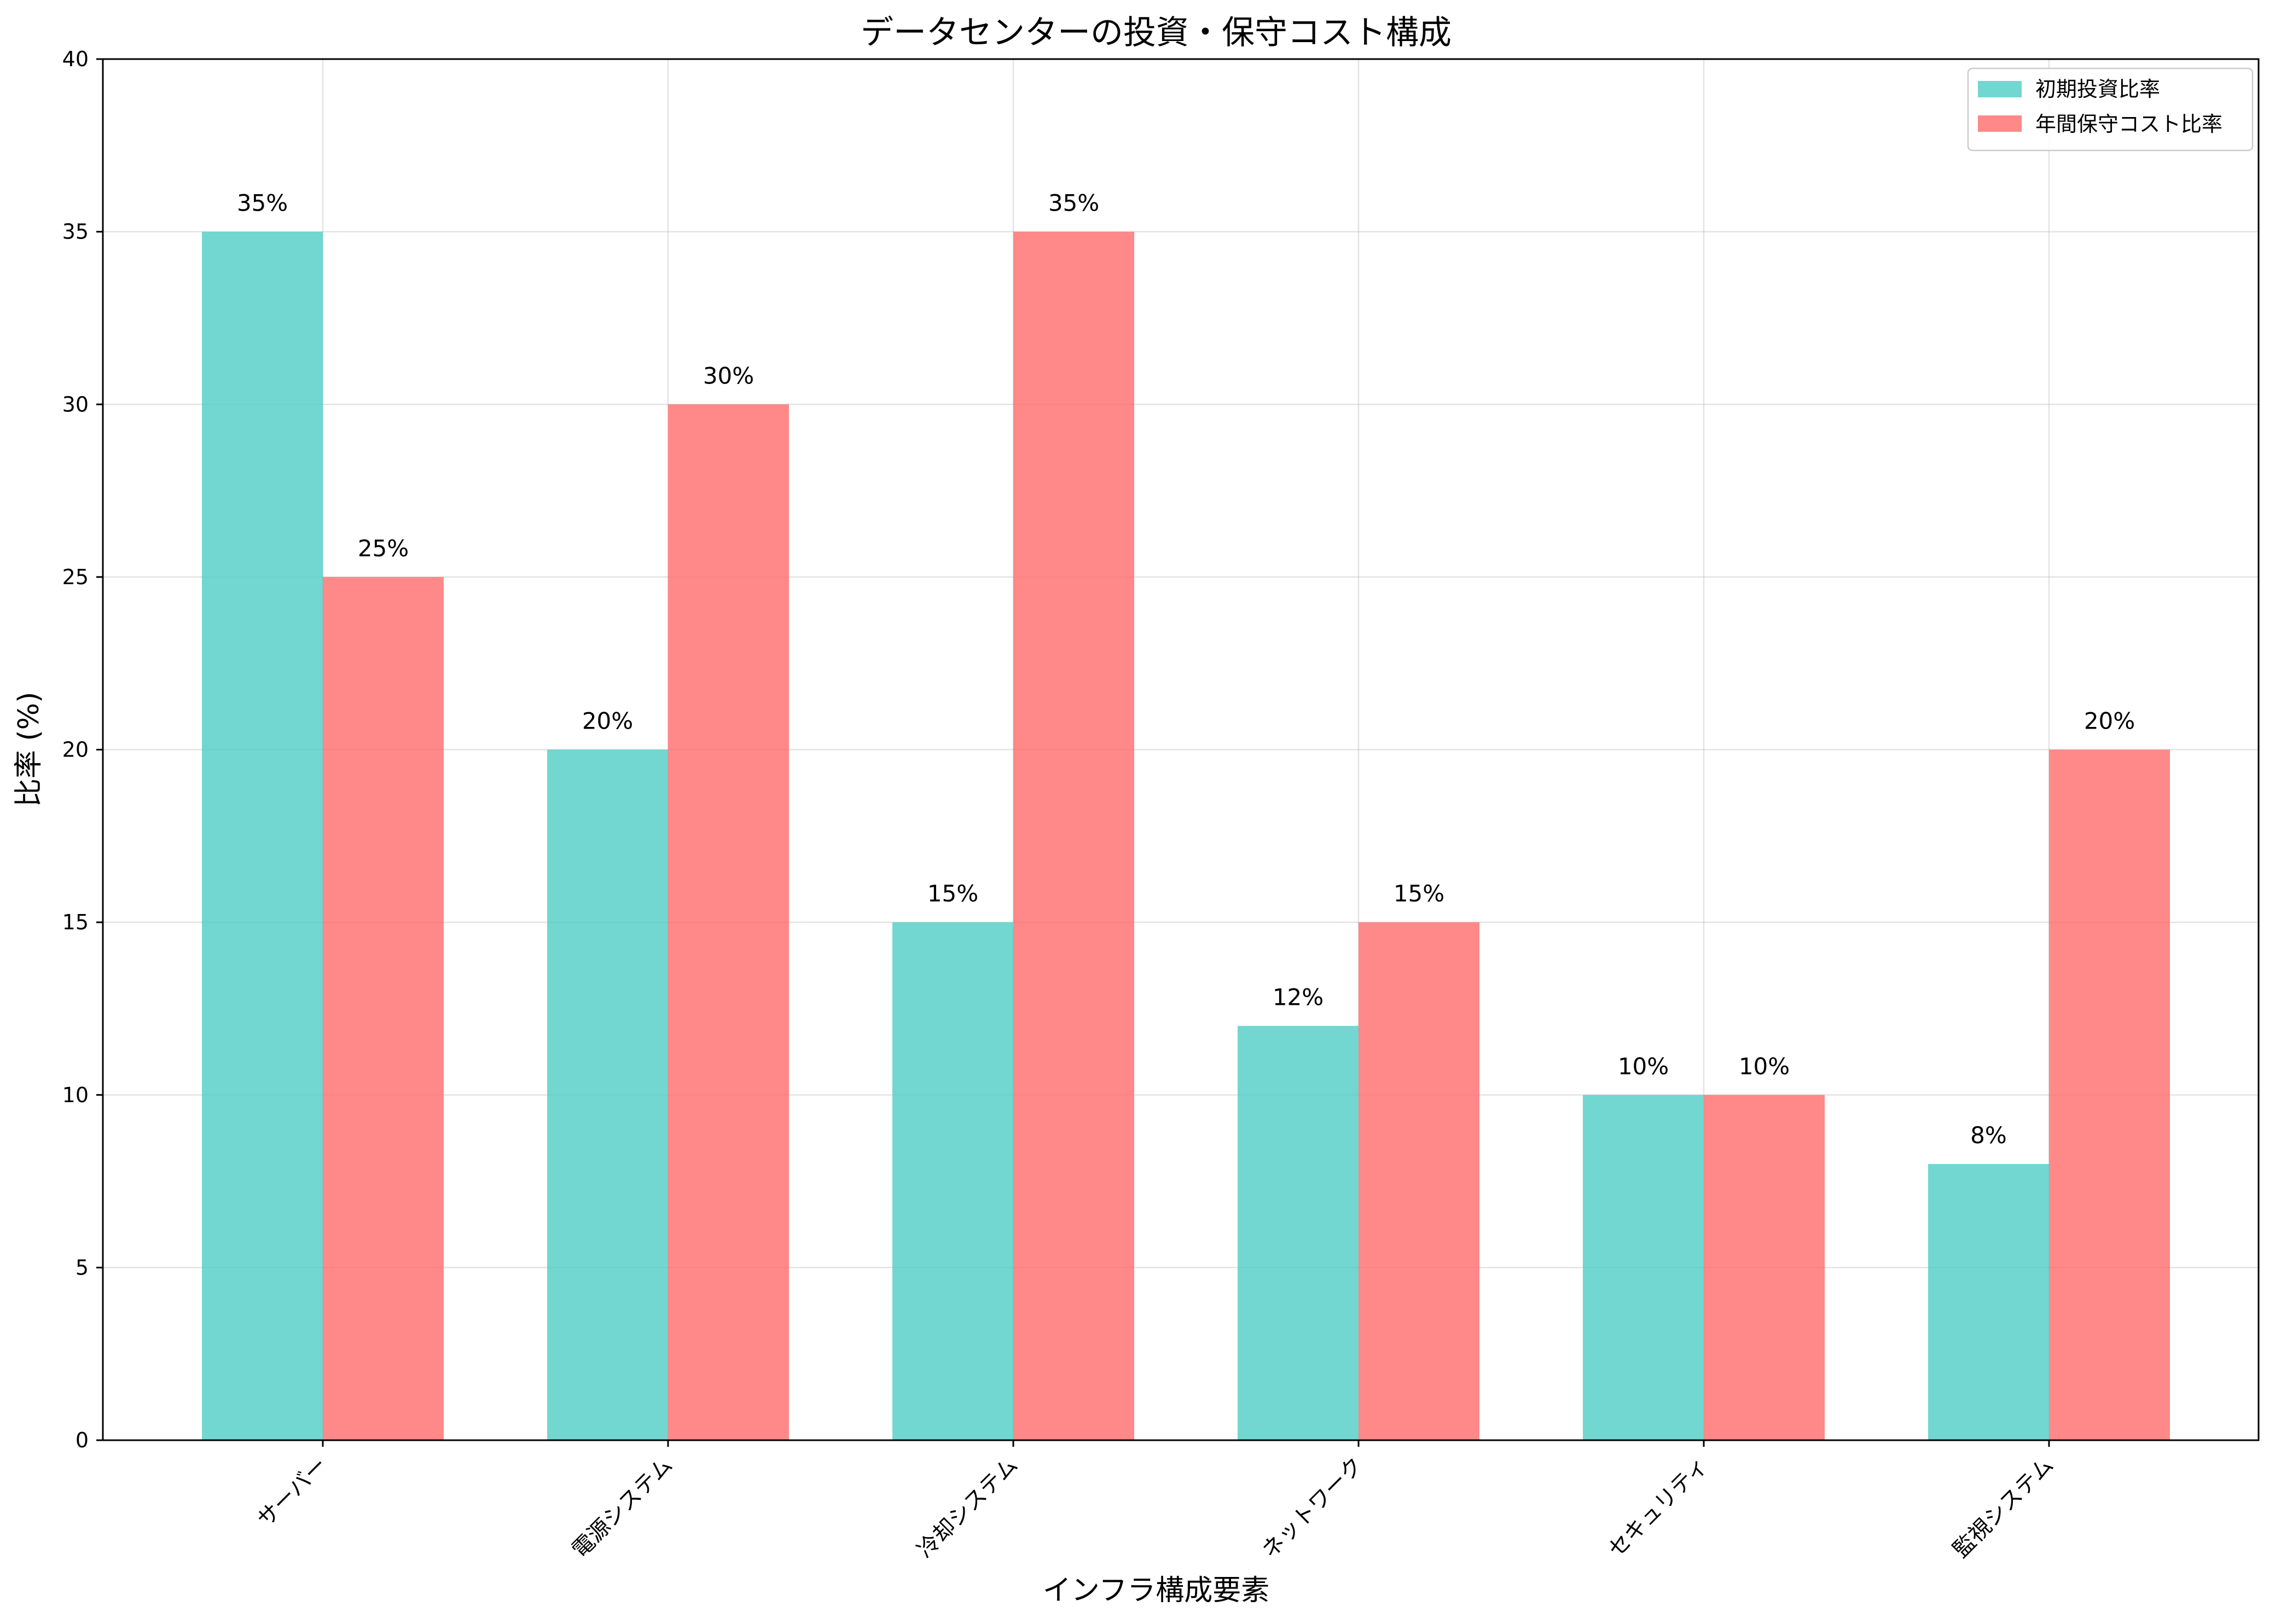 The height and width of the screenshot is (1624, 2281). Describe the element at coordinates (82, 1267) in the screenshot. I see `y-tick-label: 5` at that location.